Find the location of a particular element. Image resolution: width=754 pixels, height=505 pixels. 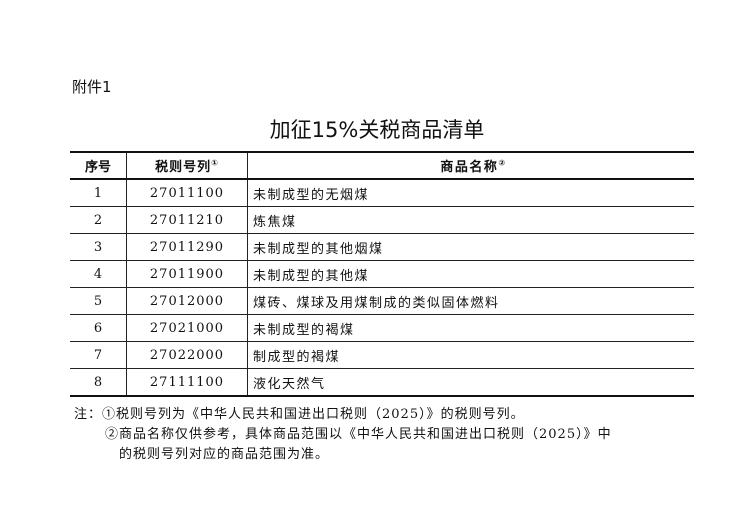

note-1: ①税则号列为《中华人民共和国进出口税则（2025）》的税则号列。 is located at coordinates (313, 414).